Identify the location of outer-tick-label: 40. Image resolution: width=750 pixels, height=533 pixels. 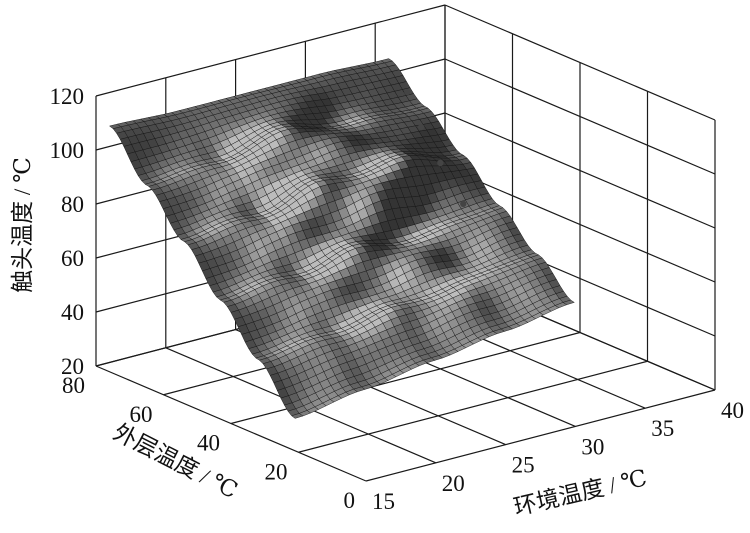
(208, 443).